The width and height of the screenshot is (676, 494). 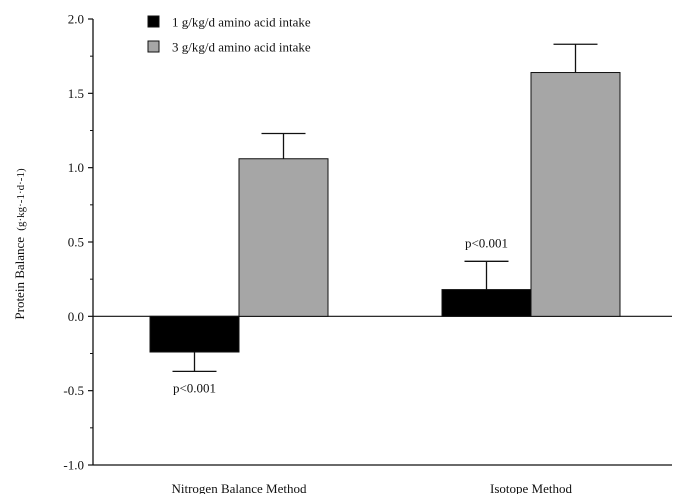 I want to click on category-labels: Nitrogen Balance Method Isotope Method, so click(x=371, y=487).